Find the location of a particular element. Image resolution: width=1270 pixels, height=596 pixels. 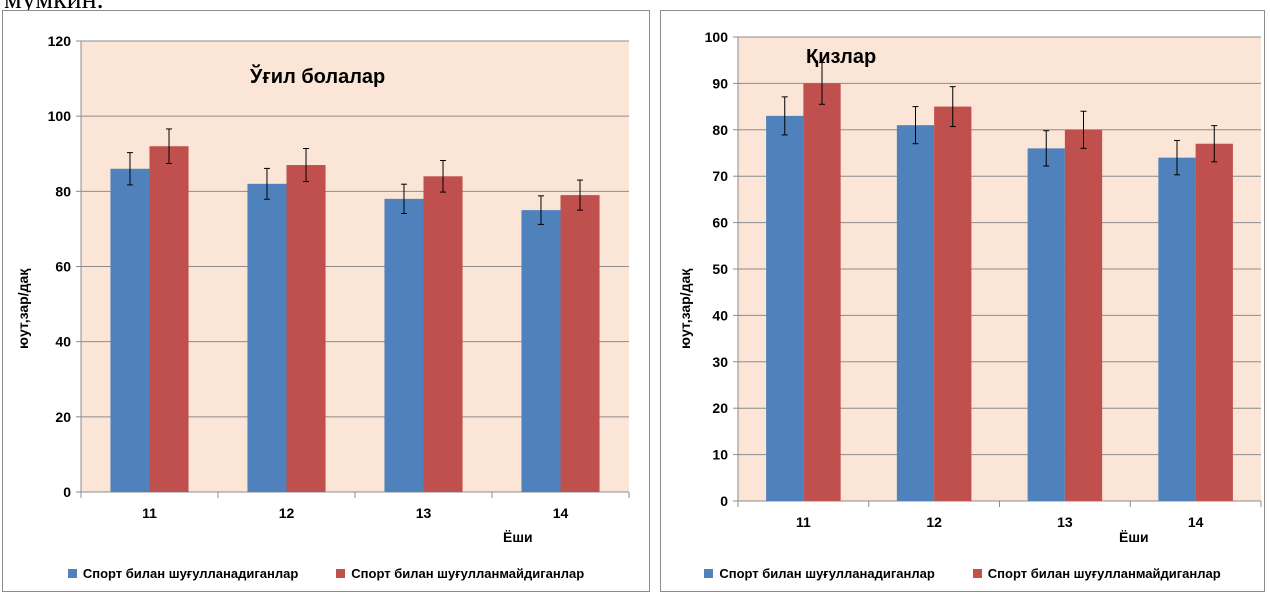

y-tick-label: 70 is located at coordinates (720, 176).